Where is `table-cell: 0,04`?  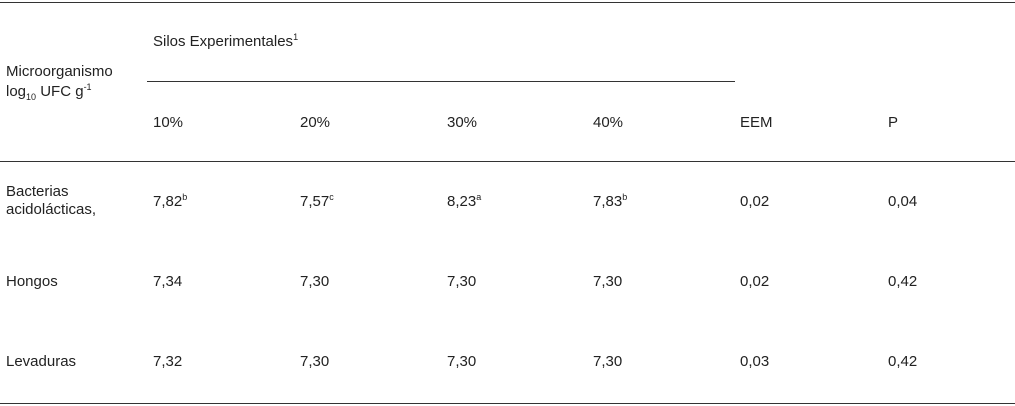
table-cell: 0,04 is located at coordinates (902, 202).